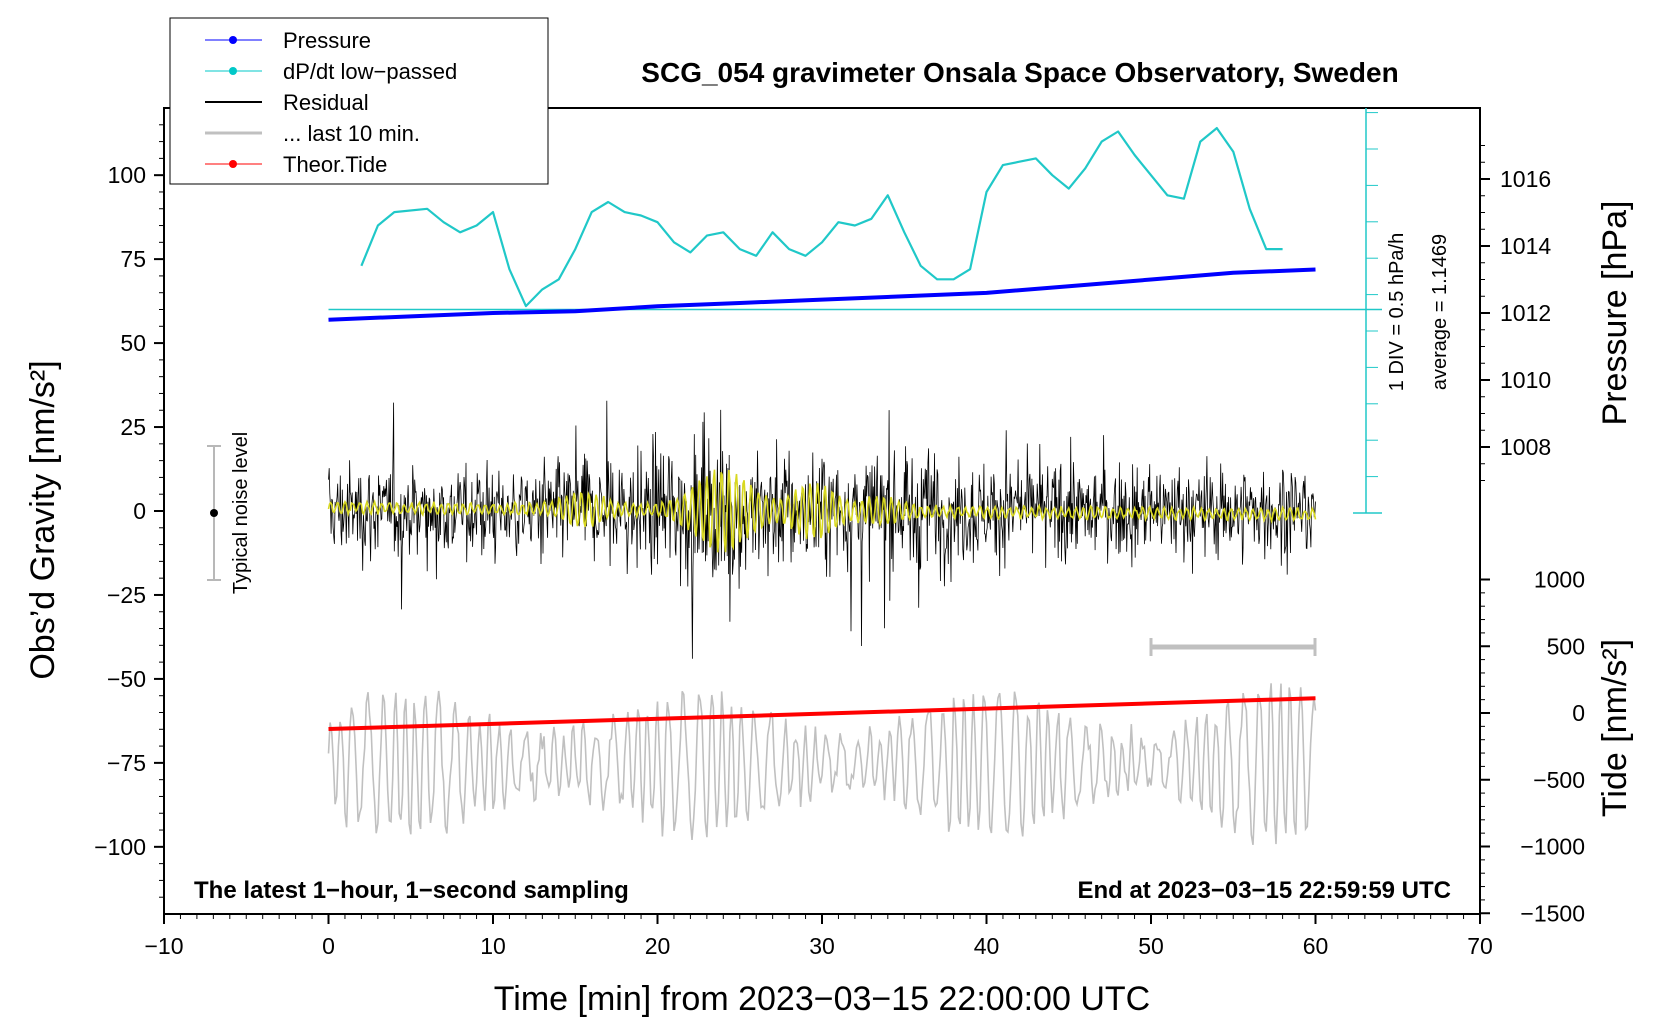 Image resolution: width=1660 pixels, height=1020 pixels. I want to click on bottom-right-caption: End at 2023−03−15 22:59:59 UTC, so click(1264, 890).